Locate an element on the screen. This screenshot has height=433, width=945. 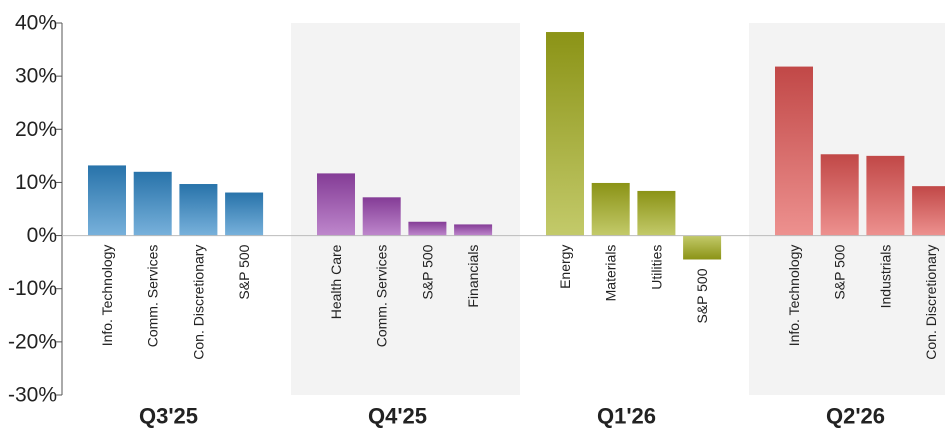
y-tick-label: -30% is located at coordinates (32, 395).